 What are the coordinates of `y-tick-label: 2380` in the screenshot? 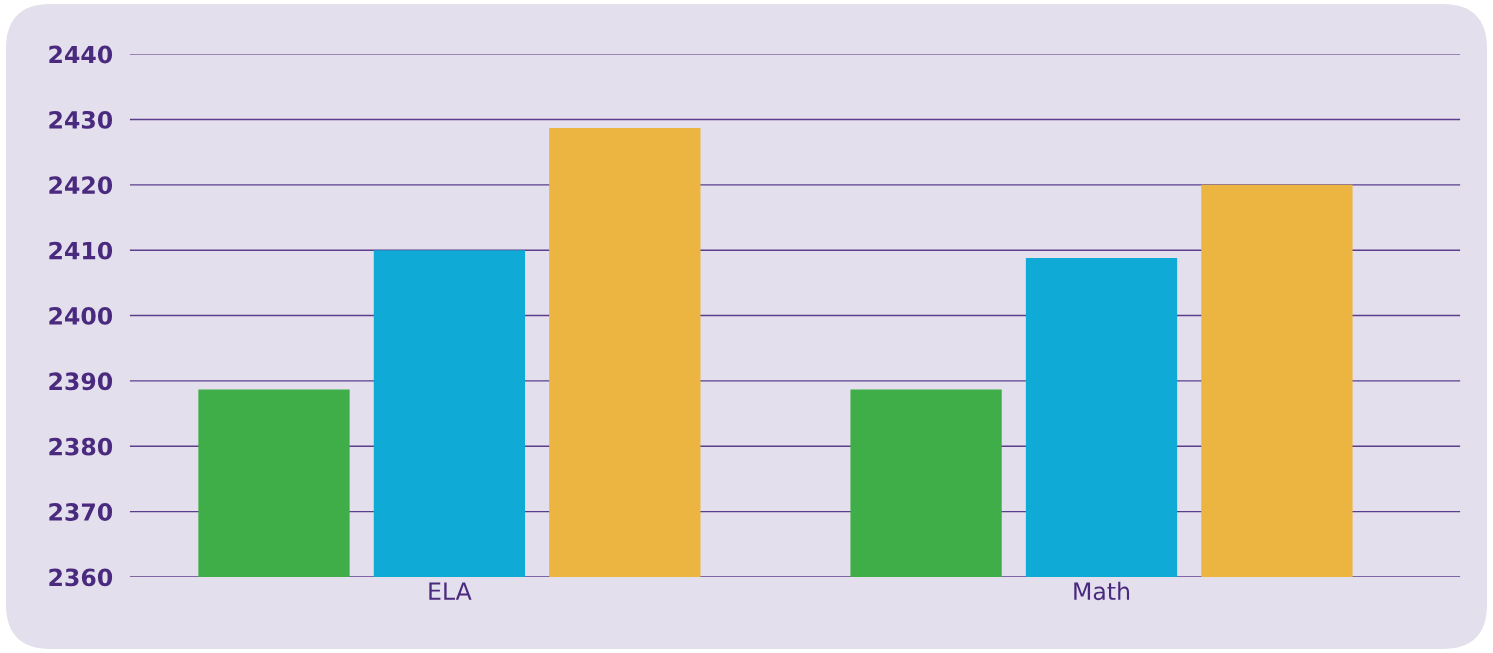 It's located at (81, 446).